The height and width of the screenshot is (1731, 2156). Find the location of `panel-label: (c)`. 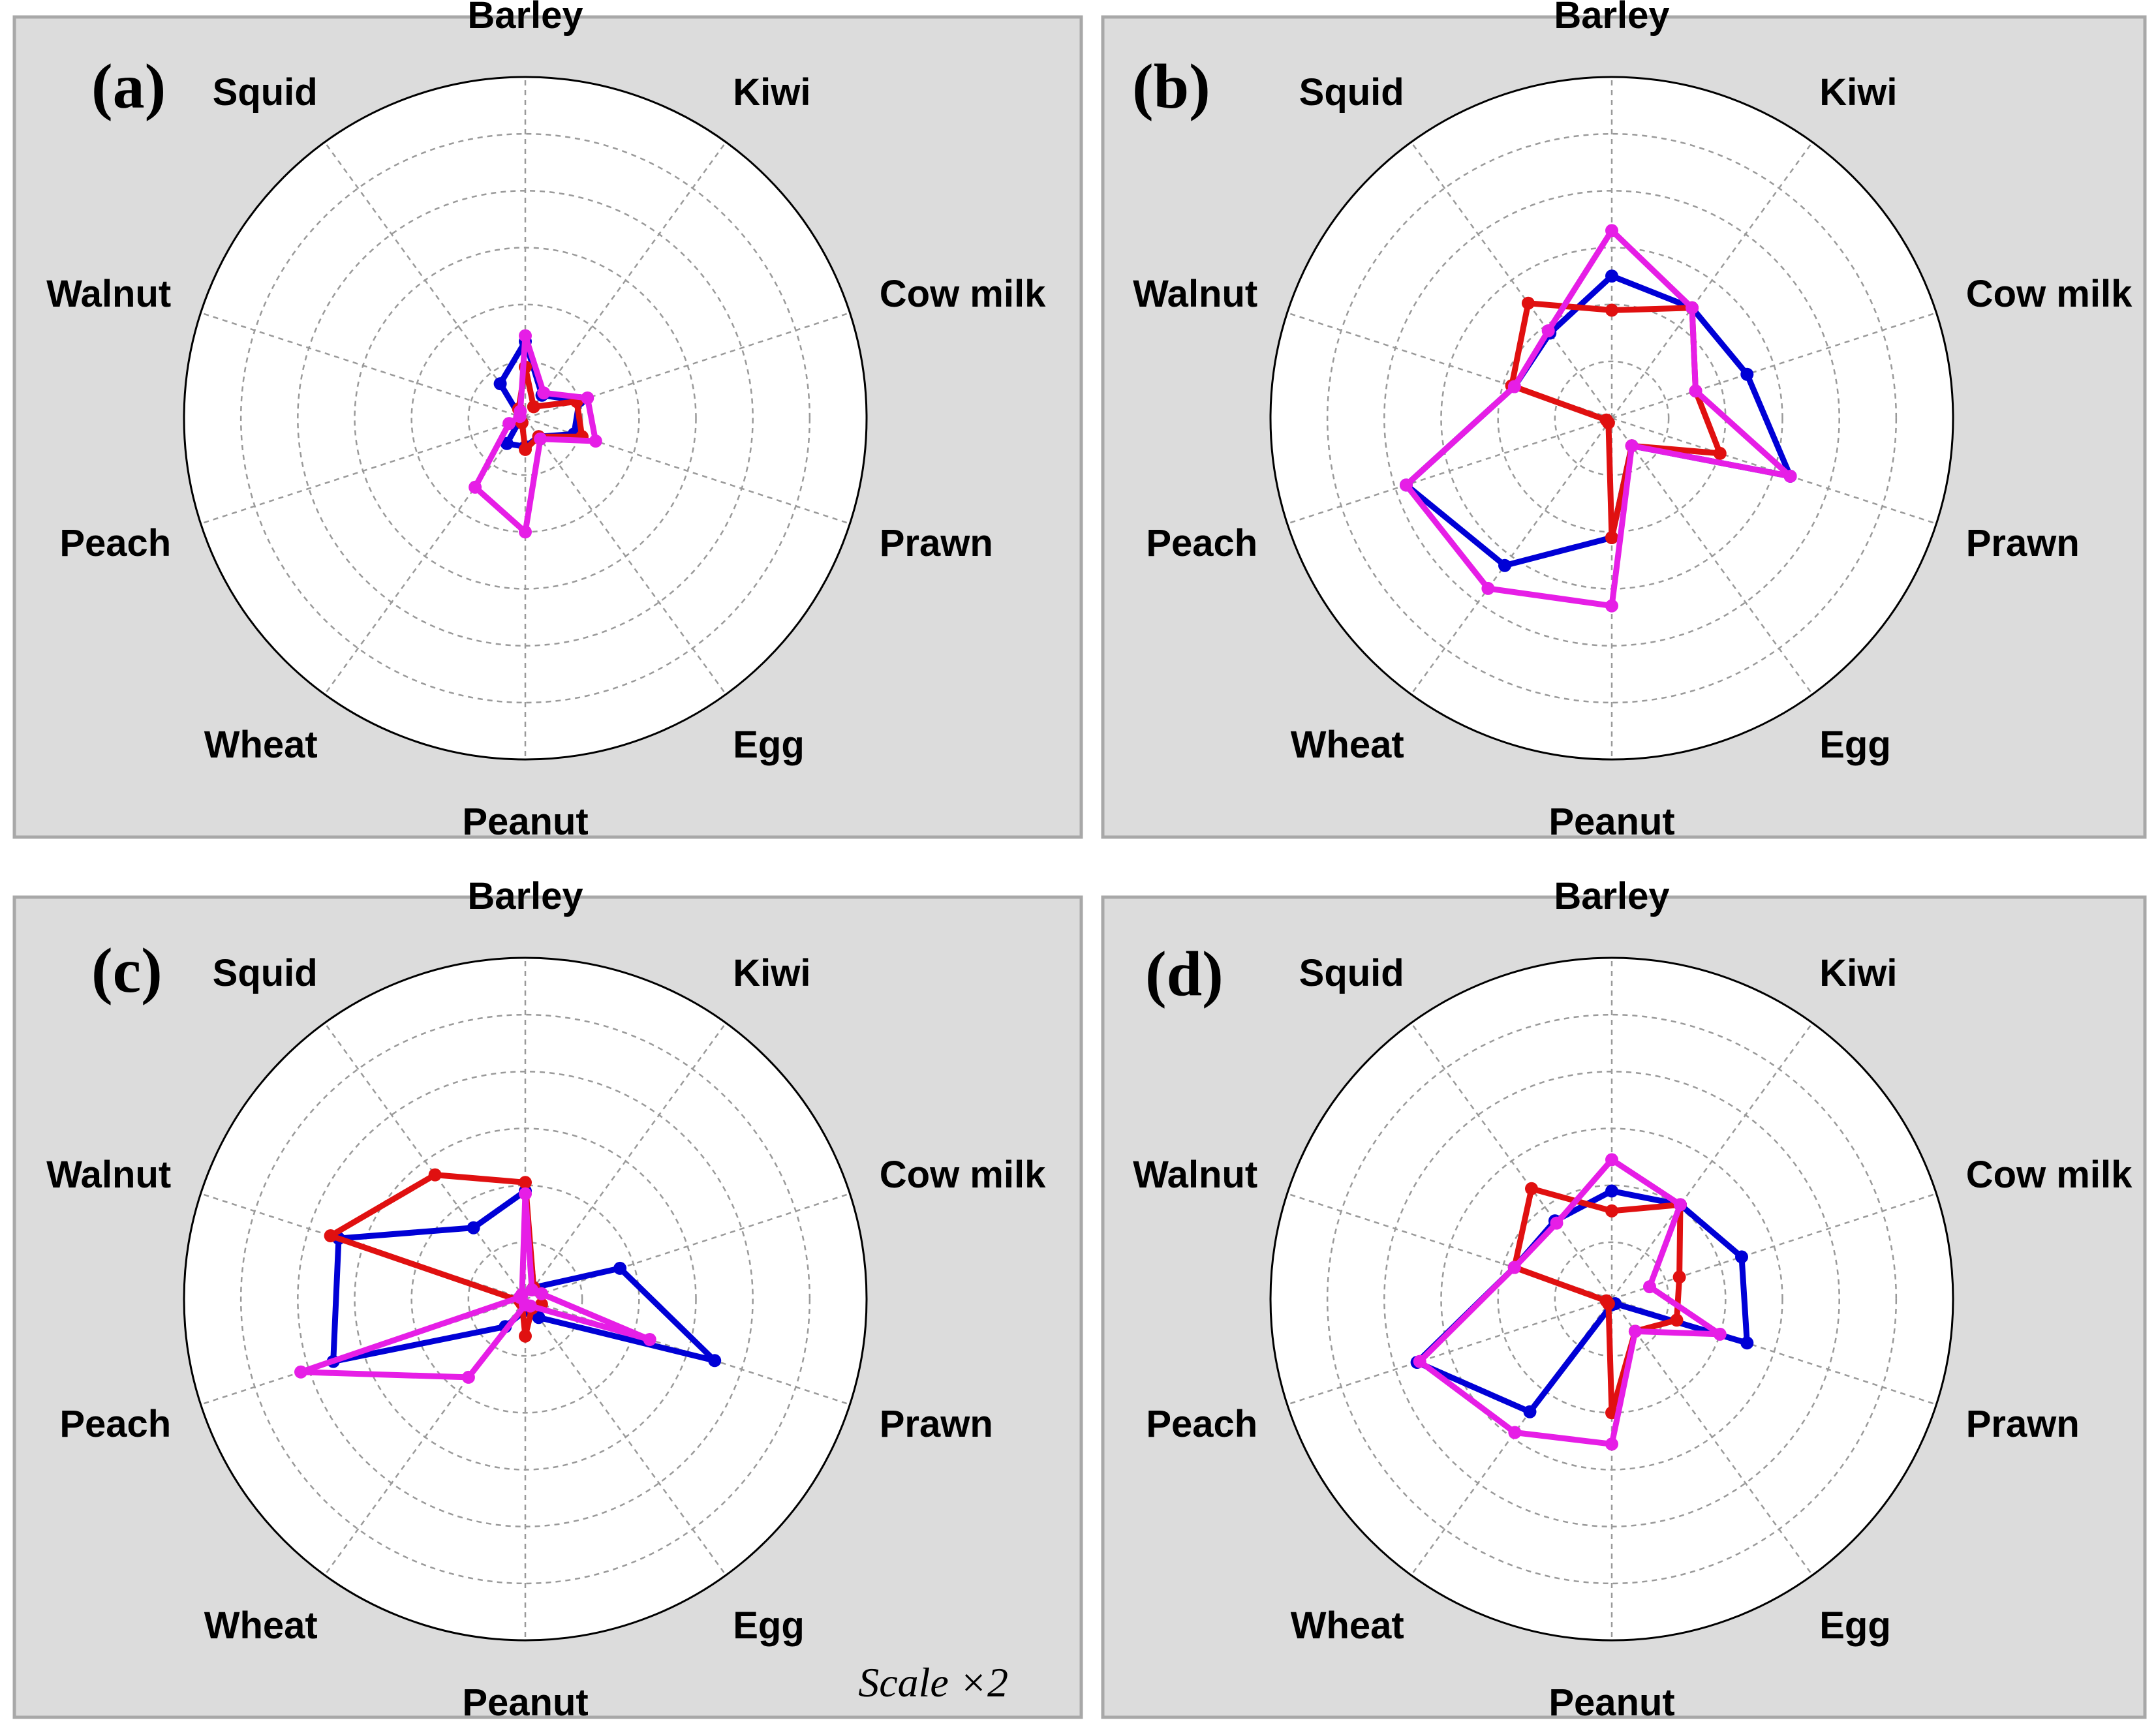

panel-label: (c) is located at coordinates (127, 971).